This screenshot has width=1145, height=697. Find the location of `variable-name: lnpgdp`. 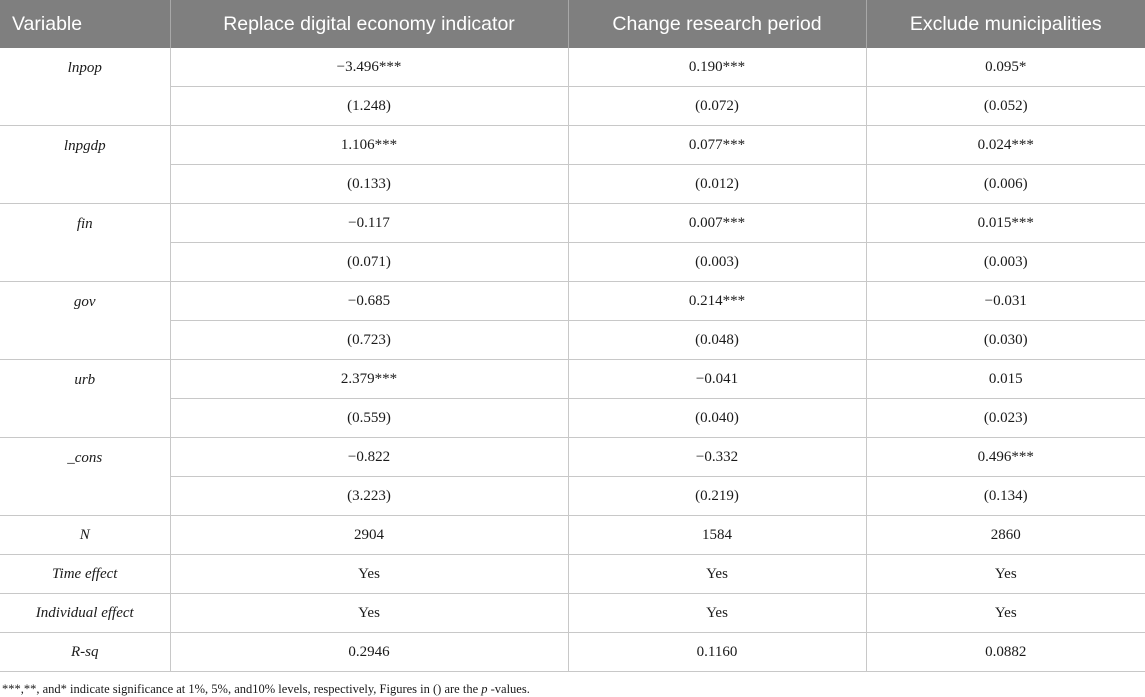

variable-name: lnpgdp is located at coordinates (85, 164).